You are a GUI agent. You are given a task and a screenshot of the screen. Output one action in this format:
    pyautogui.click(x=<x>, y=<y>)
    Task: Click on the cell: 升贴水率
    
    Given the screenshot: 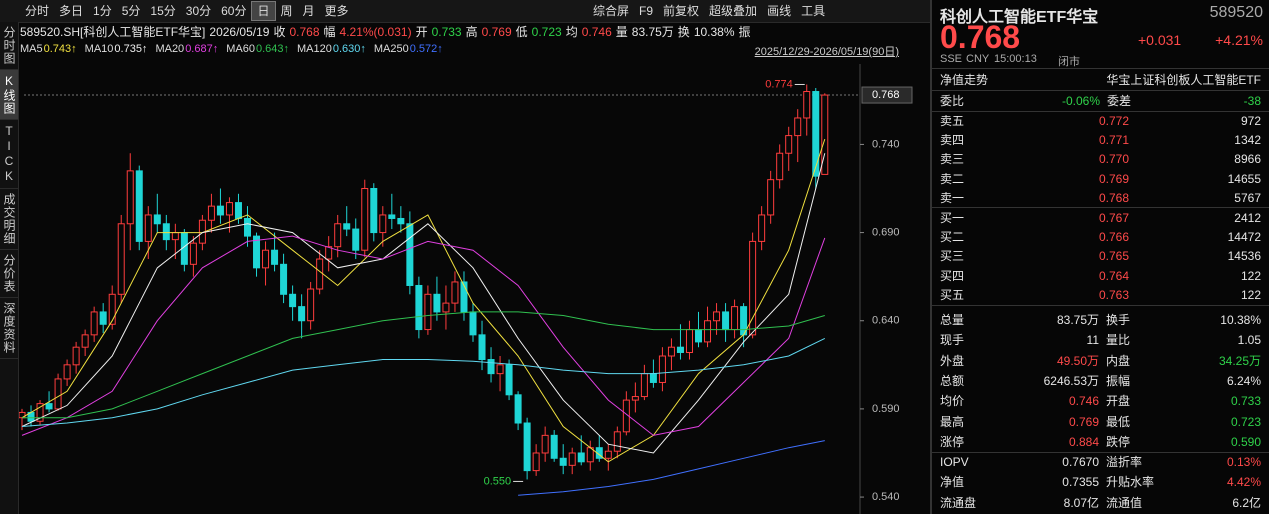 What is the action you would take?
    pyautogui.click(x=1130, y=482)
    